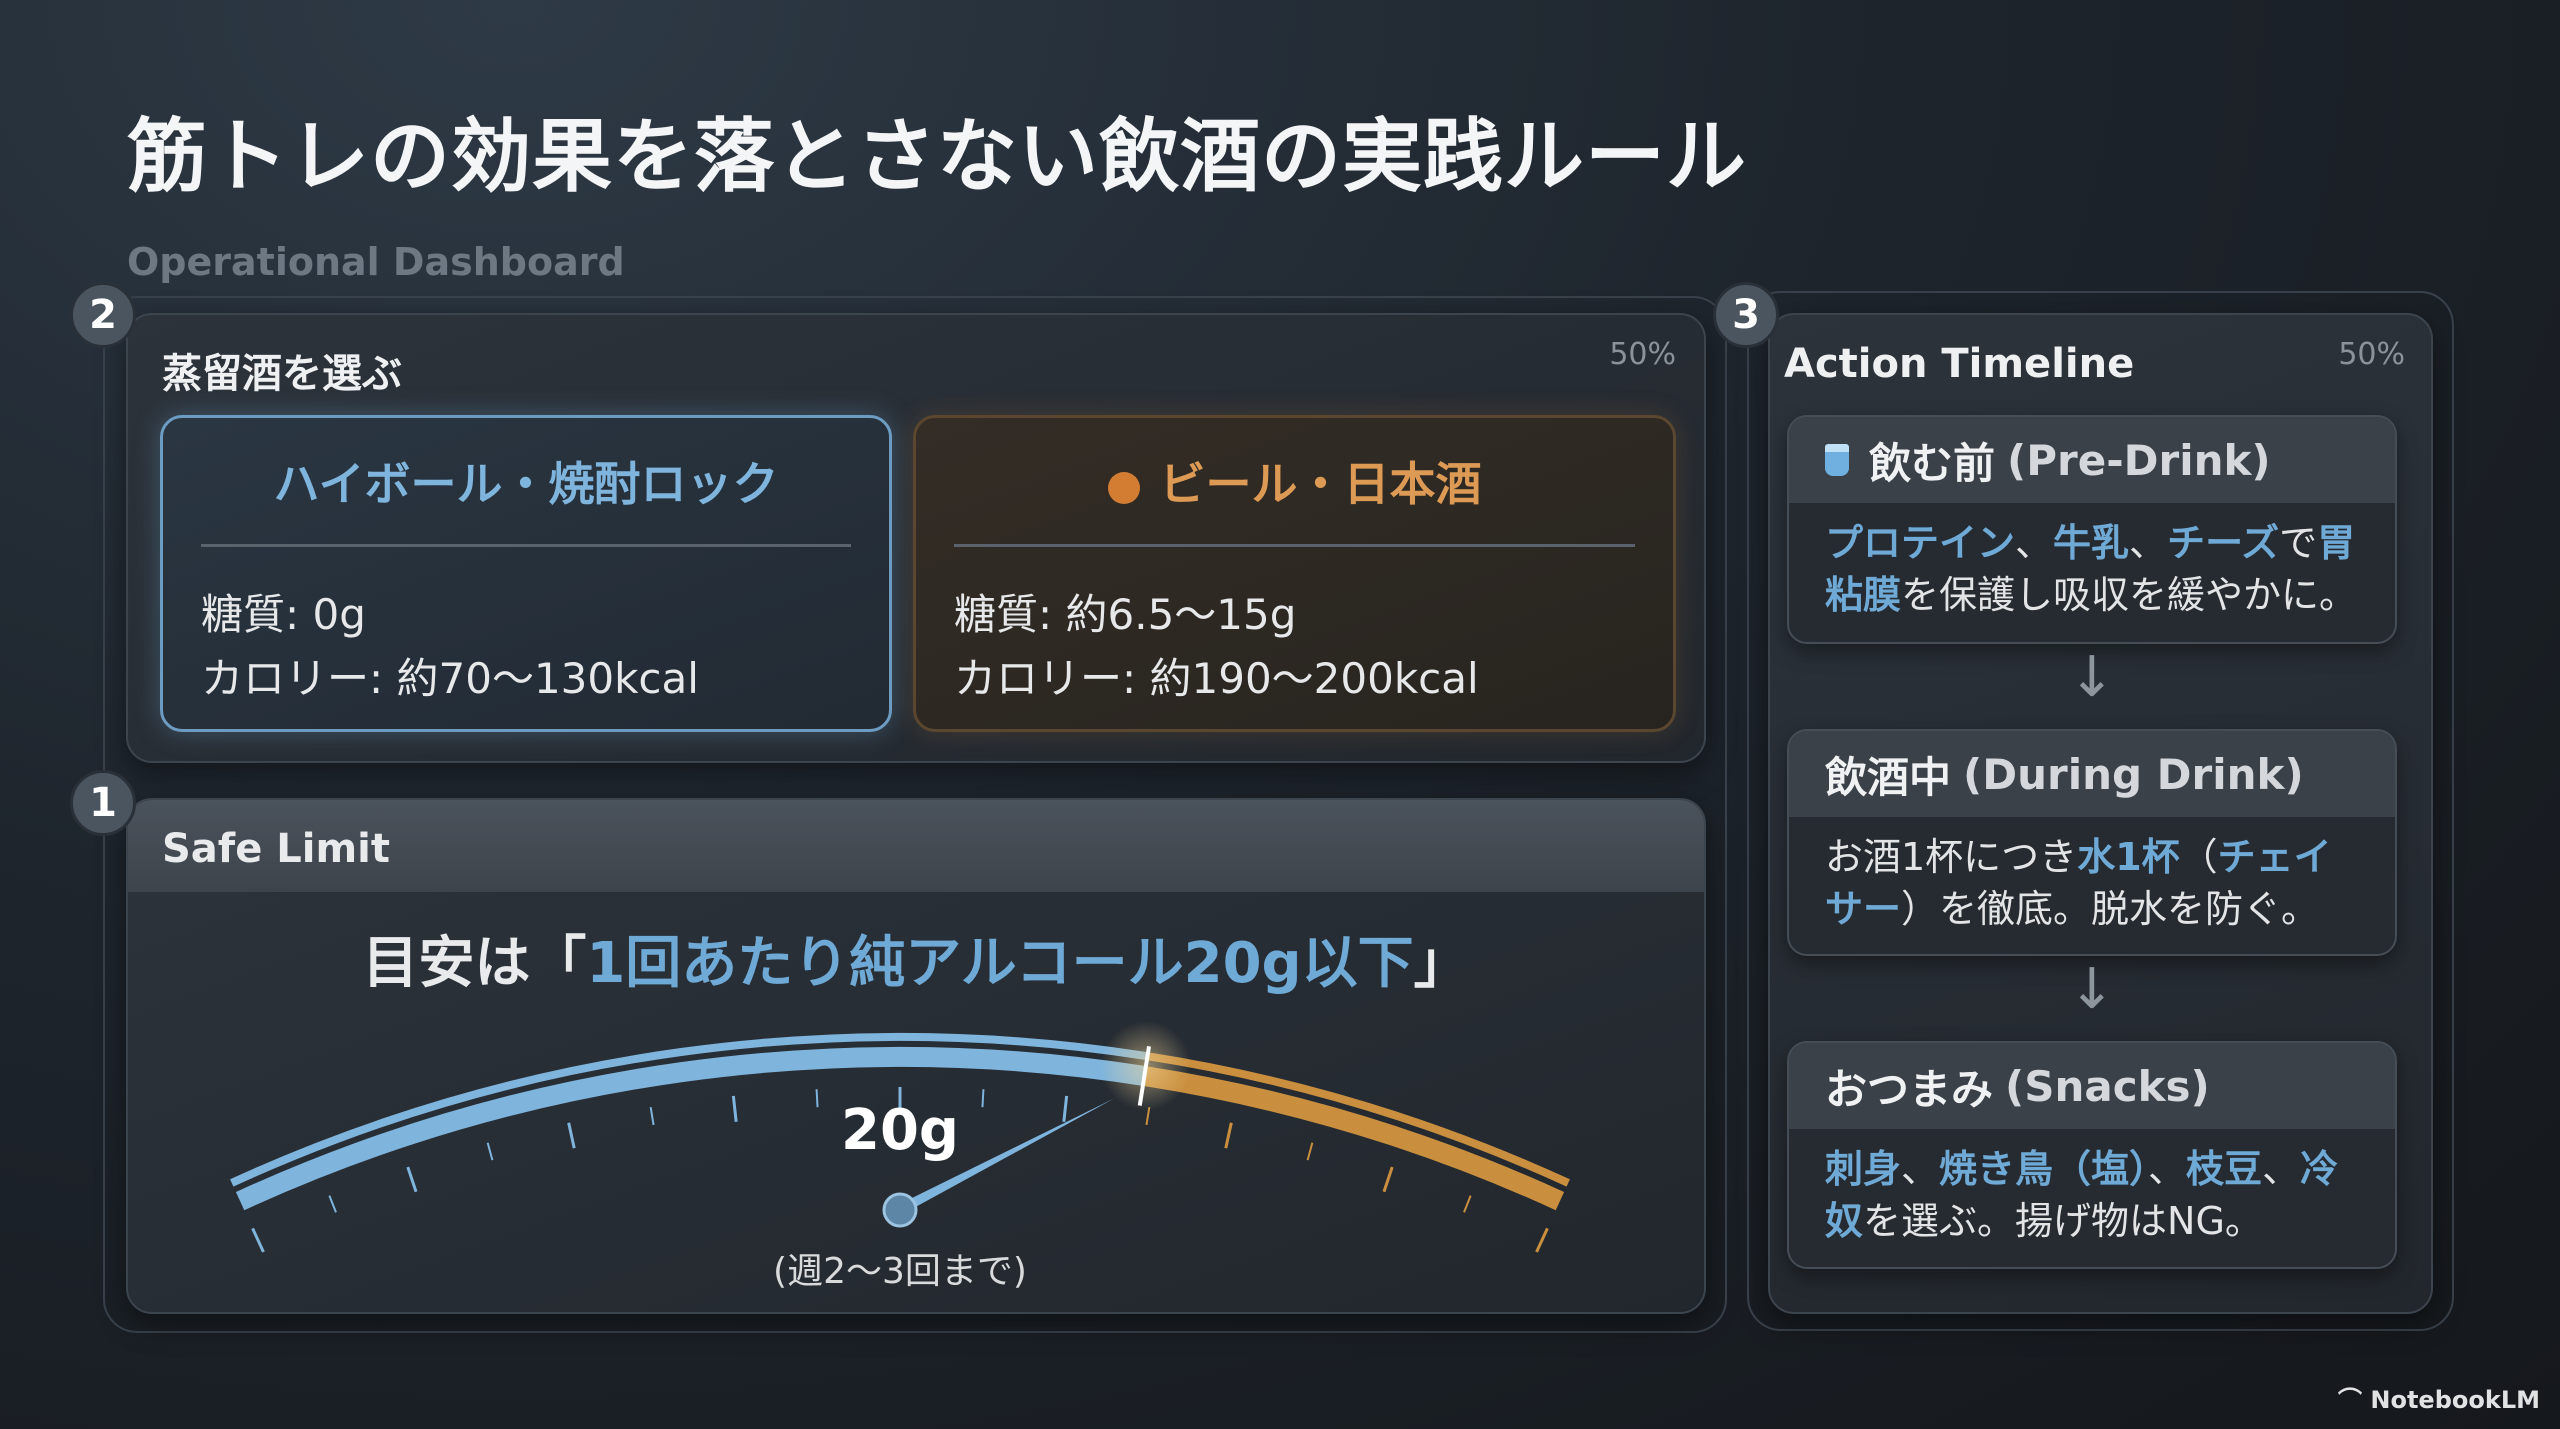 The height and width of the screenshot is (1429, 2560). I want to click on step-title: 飲酒中, so click(1888, 777).